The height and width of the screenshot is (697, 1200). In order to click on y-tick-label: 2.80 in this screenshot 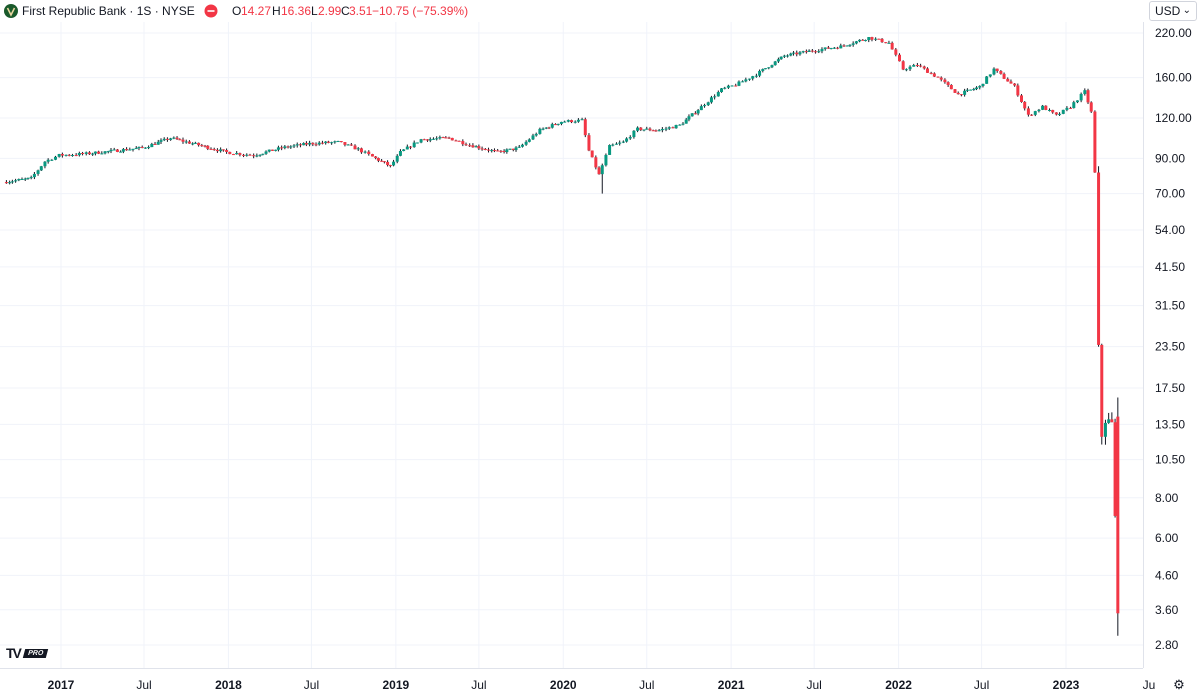, I will do `click(1167, 645)`.